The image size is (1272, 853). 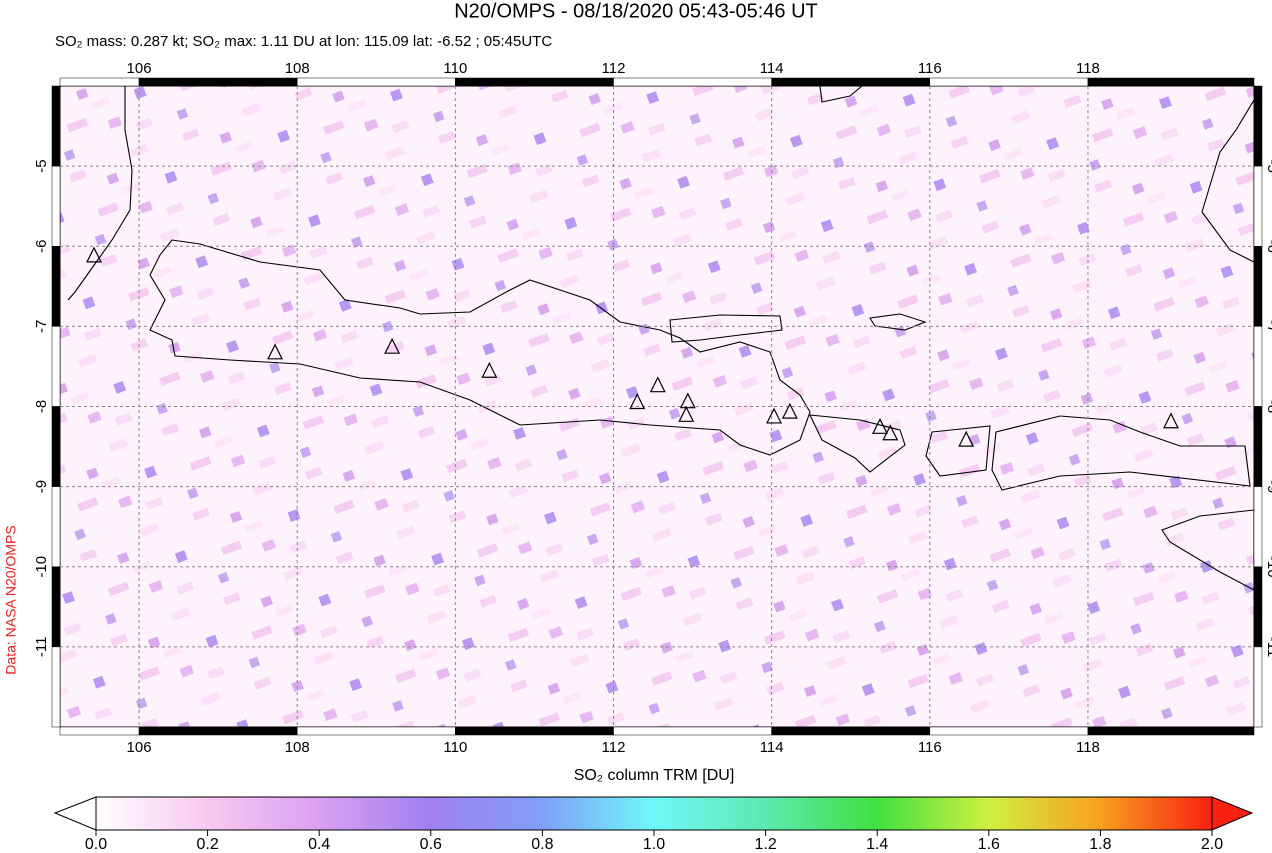 What do you see at coordinates (654, 775) in the screenshot?
I see `colorbar-label: SO₂ column TRM [DU]` at bounding box center [654, 775].